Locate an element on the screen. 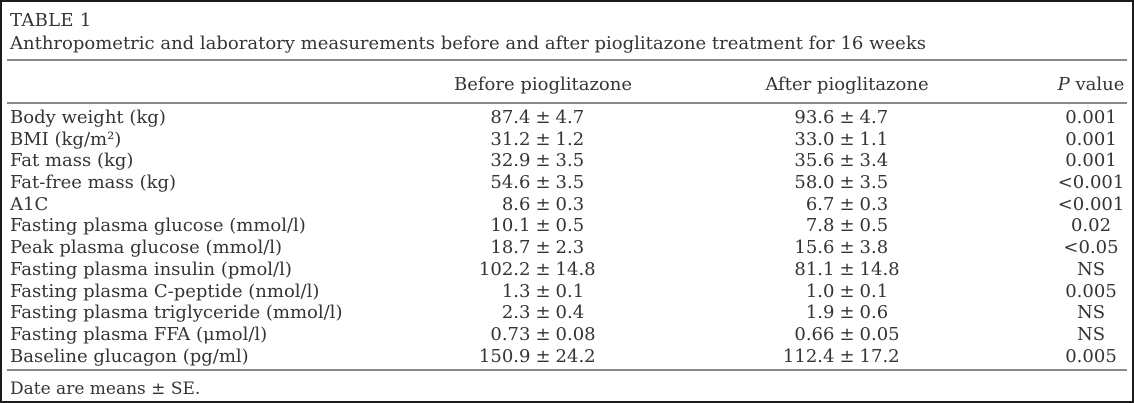 The image size is (1134, 403). after-value: 112.4 ±17.2 is located at coordinates (847, 357).